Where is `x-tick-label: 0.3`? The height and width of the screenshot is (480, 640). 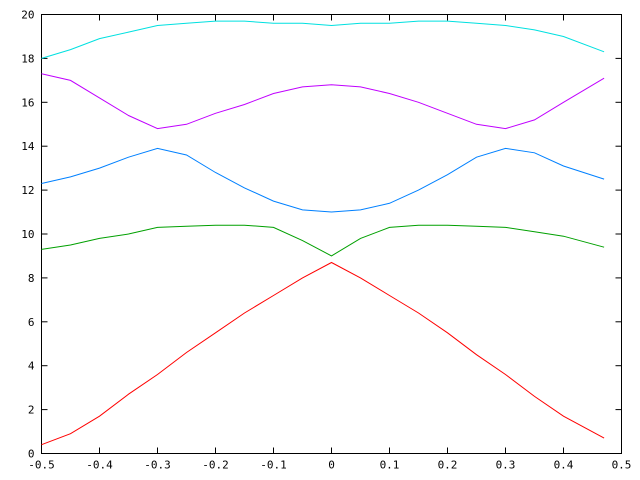
x-tick-label: 0.3 is located at coordinates (506, 465).